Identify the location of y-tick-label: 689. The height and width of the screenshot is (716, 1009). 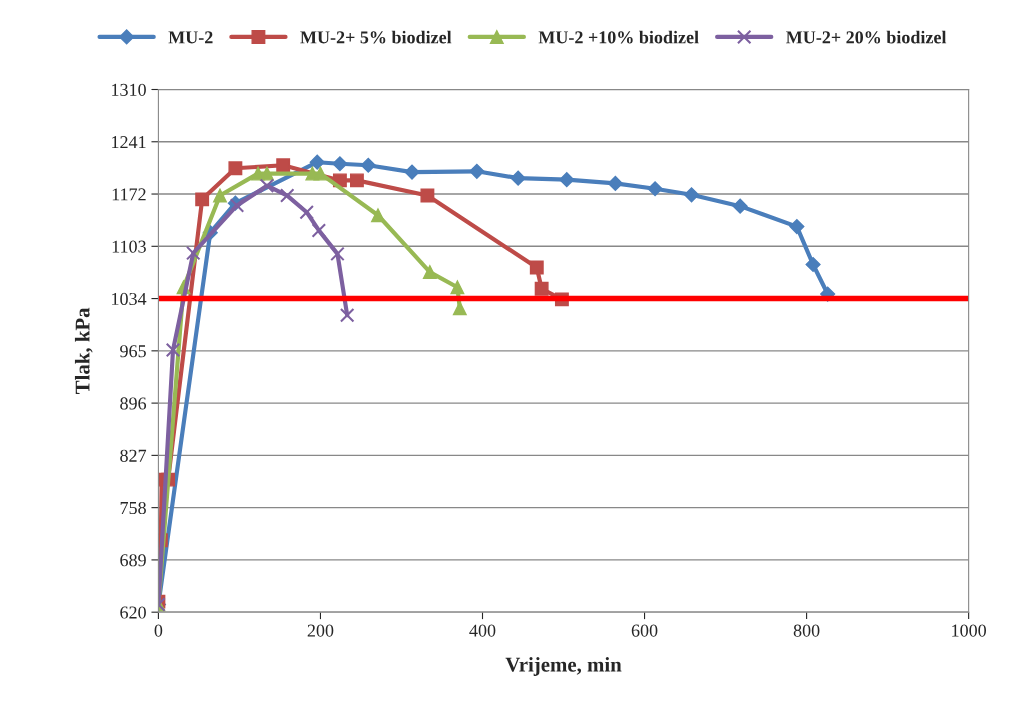
(133, 560).